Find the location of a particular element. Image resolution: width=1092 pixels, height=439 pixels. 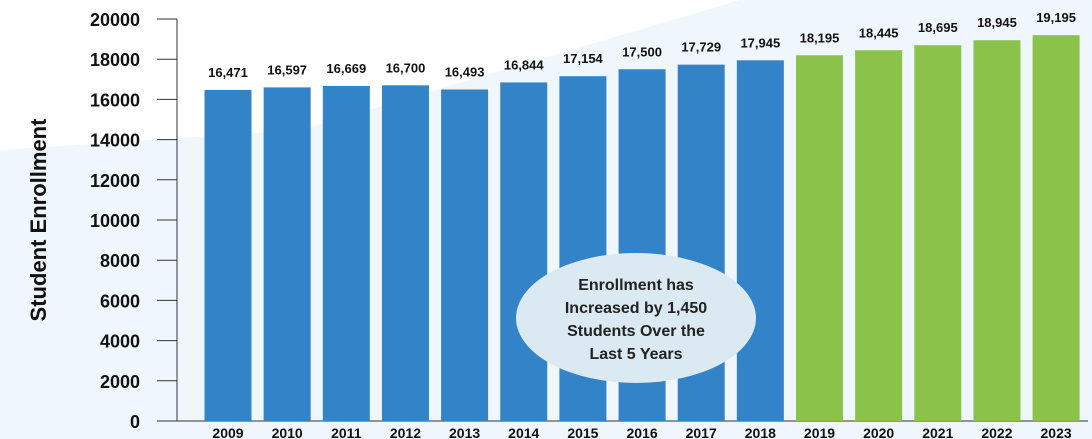

x-tick-label: 2015 is located at coordinates (582, 432).